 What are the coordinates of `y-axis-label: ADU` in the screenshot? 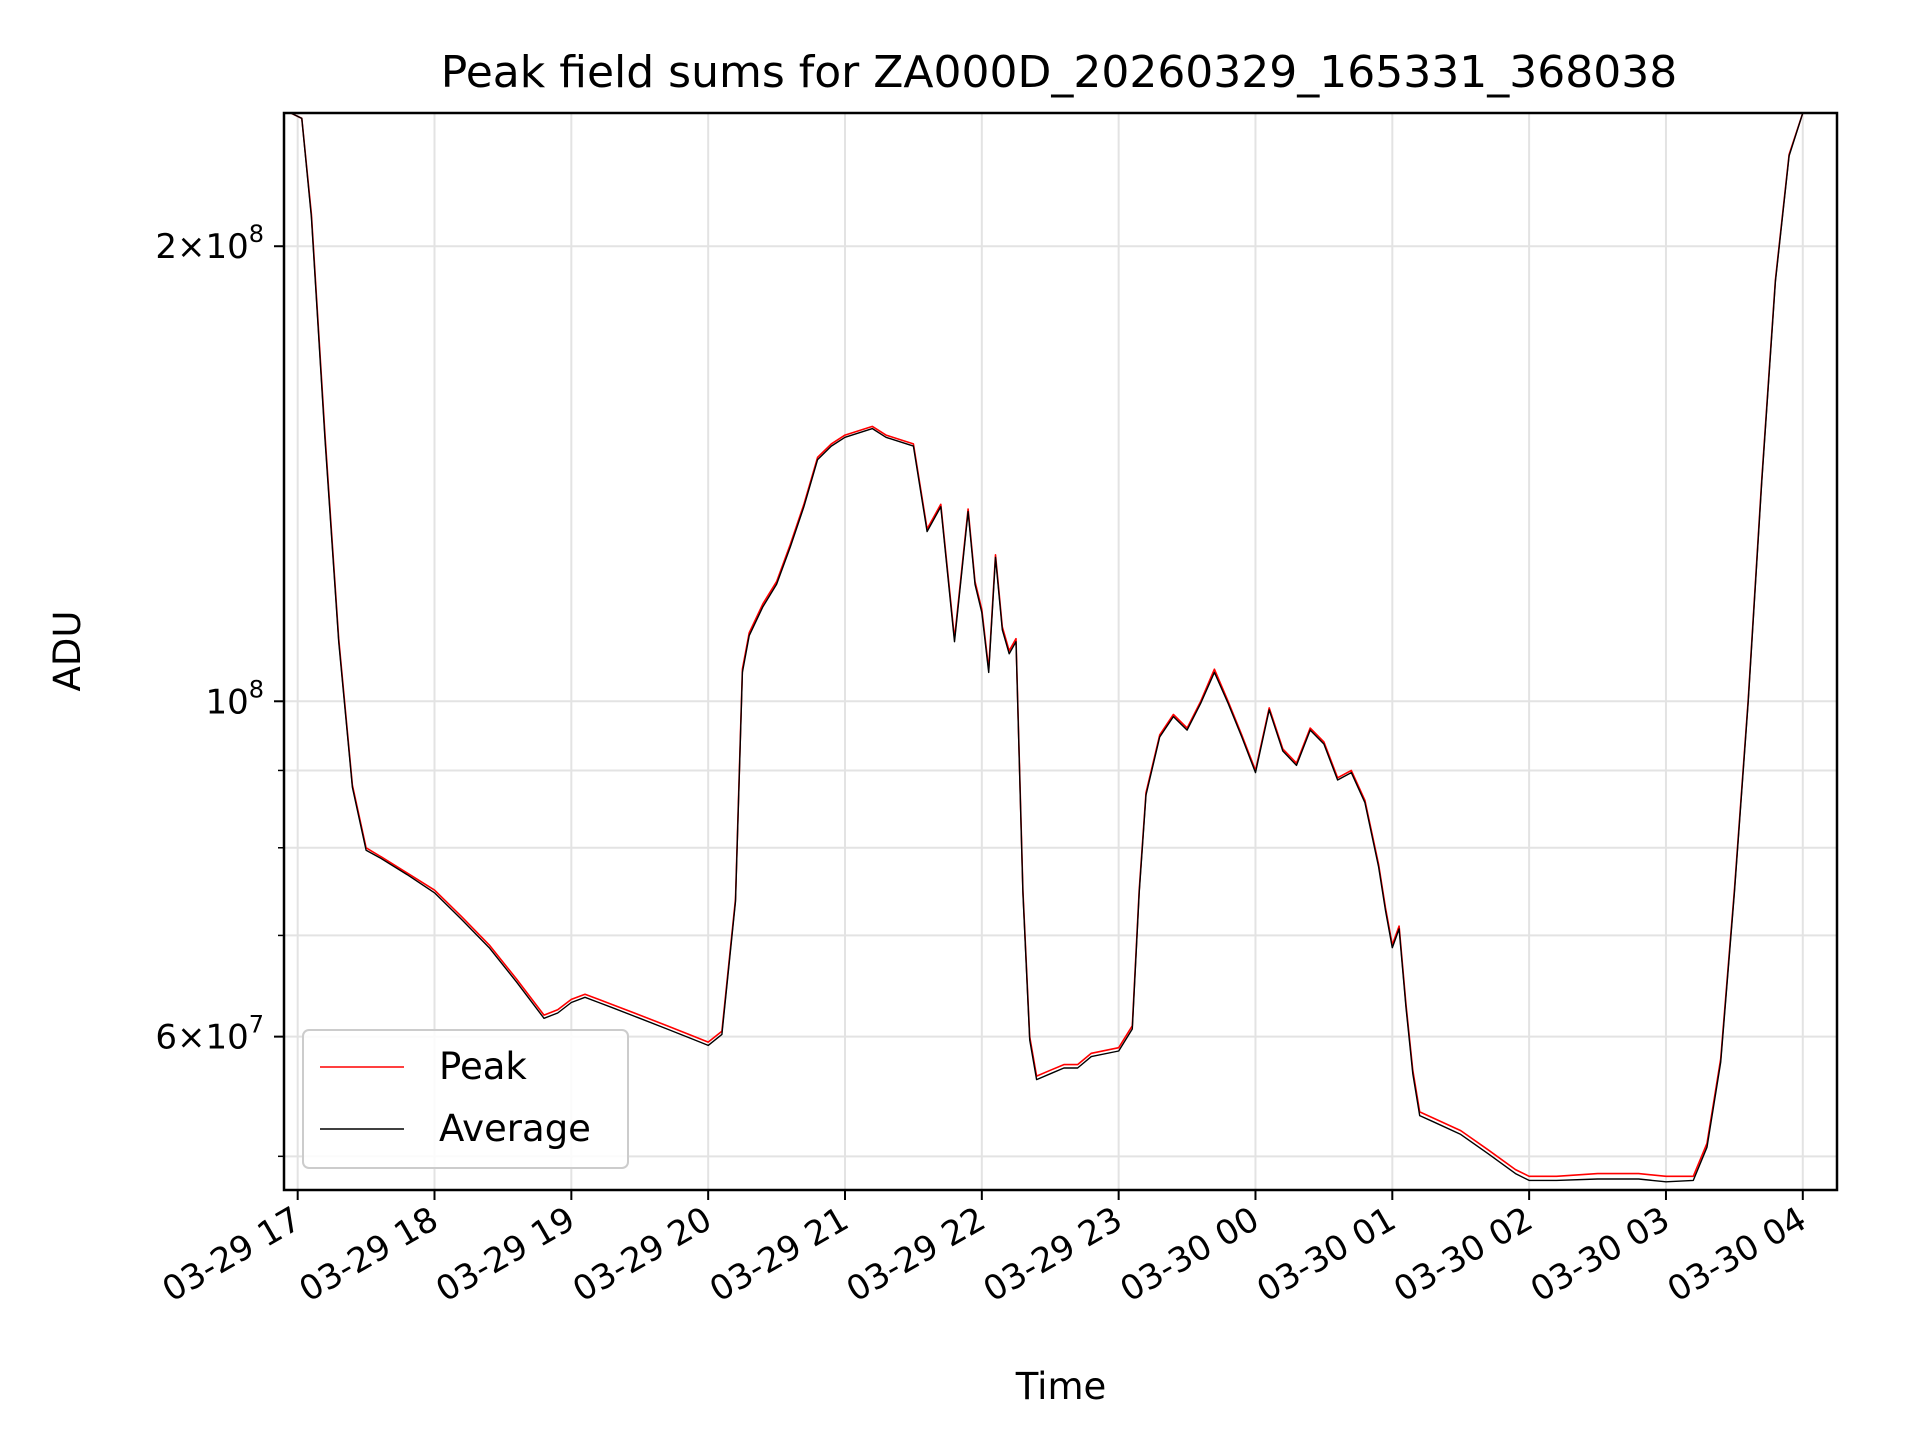 It's located at (67, 651).